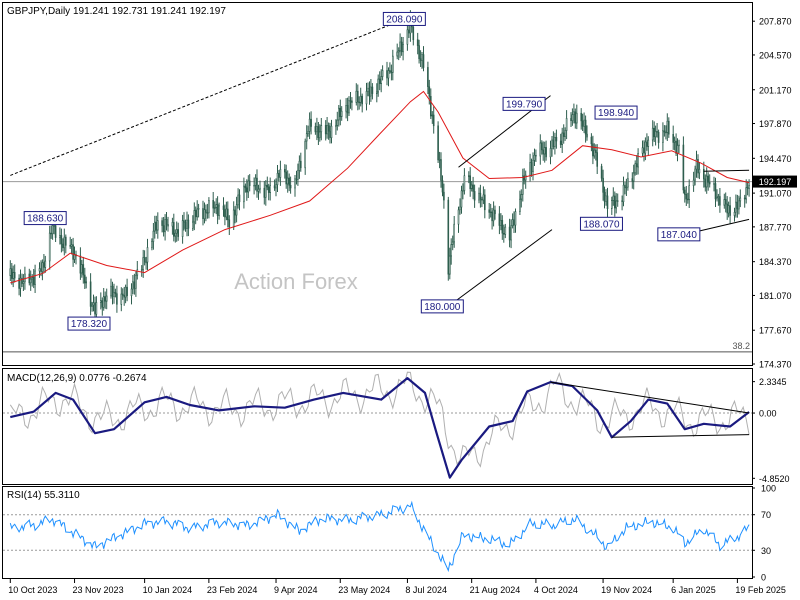  I want to click on price-label: 180.000, so click(442, 307).